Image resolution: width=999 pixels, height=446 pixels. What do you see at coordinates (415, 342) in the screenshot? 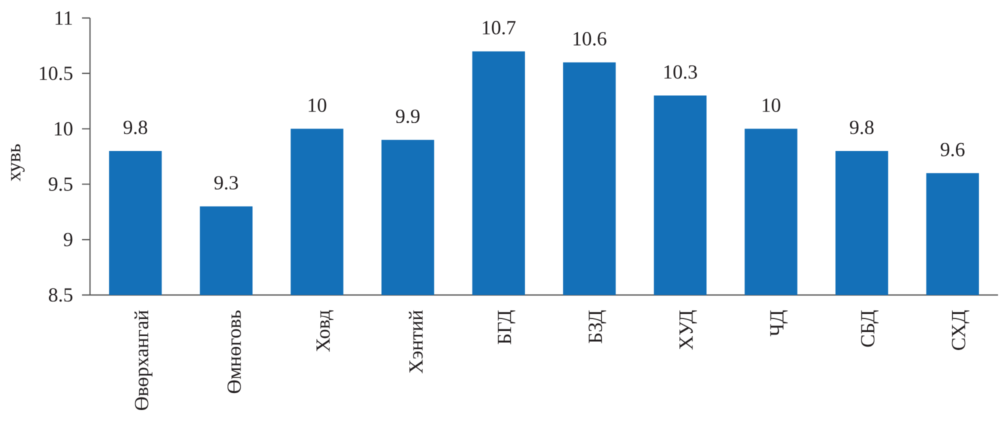
I see `x-tick-label: Хэнтий` at bounding box center [415, 342].